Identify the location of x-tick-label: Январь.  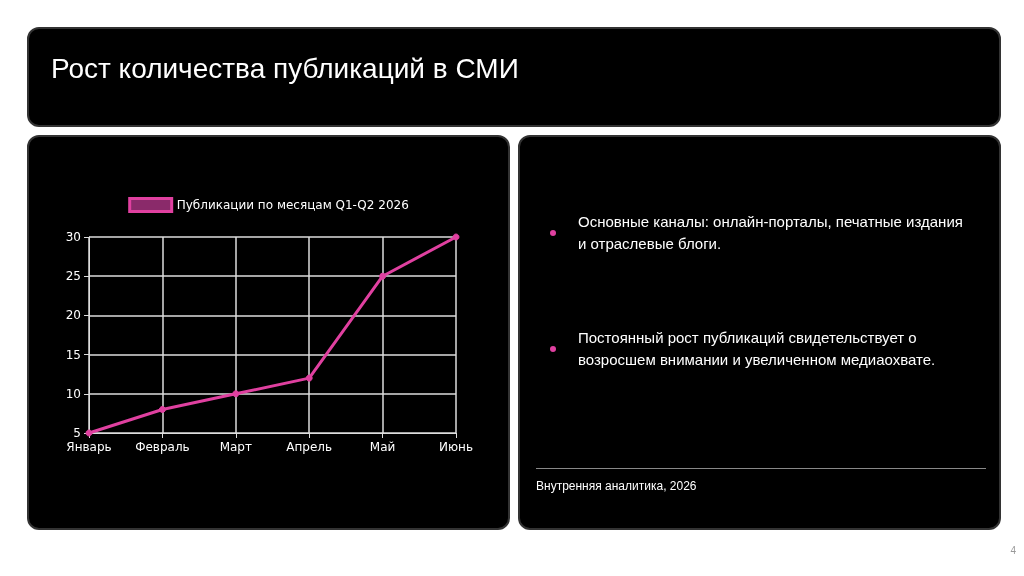
(89, 447).